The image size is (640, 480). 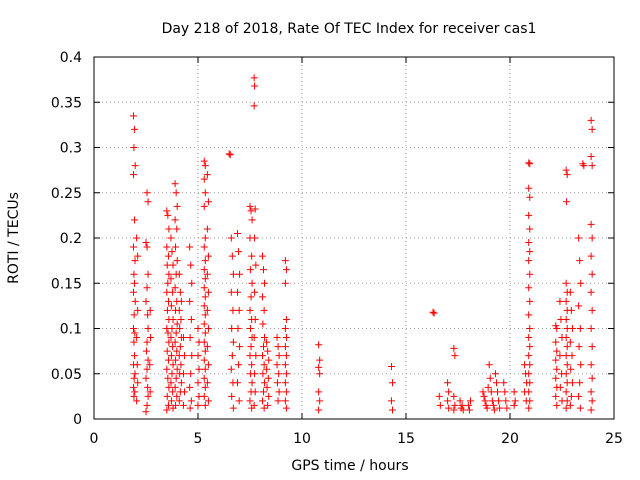 What do you see at coordinates (71, 149) in the screenshot?
I see `y-tick-label: 0.3` at bounding box center [71, 149].